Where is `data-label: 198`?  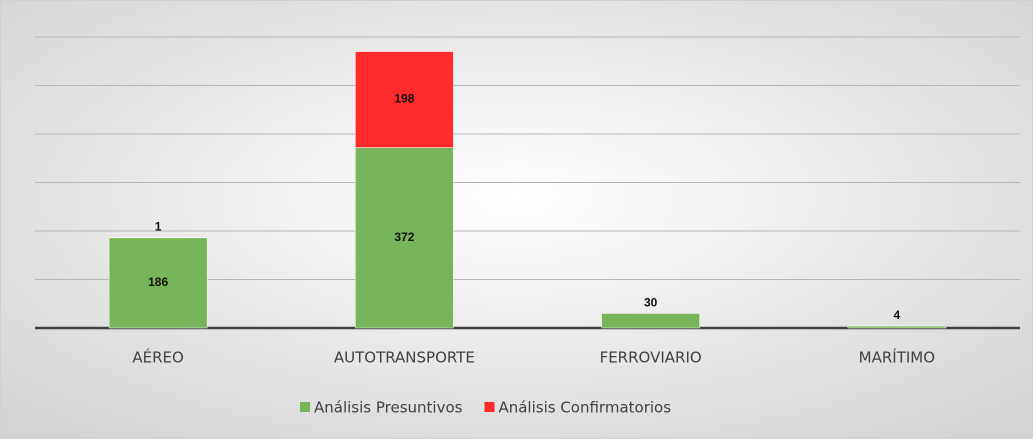
data-label: 198 is located at coordinates (404, 99).